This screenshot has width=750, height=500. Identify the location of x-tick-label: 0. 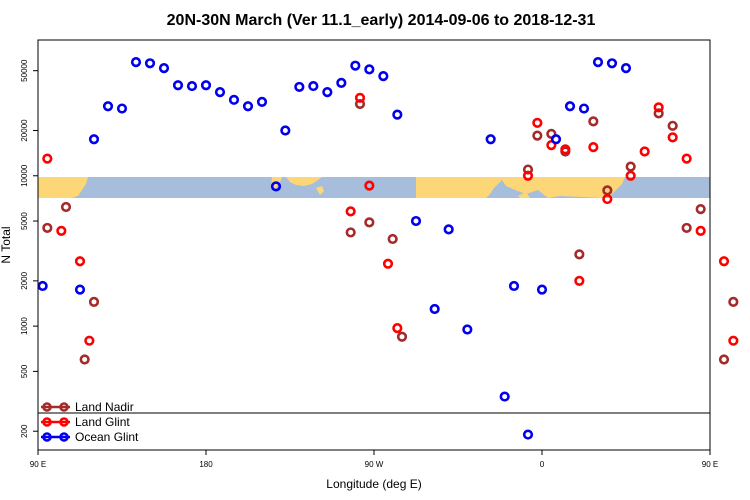
(542, 464).